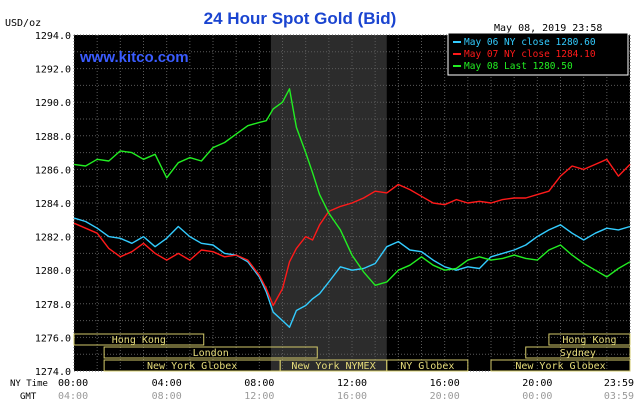 Image resolution: width=639 pixels, height=414 pixels. Describe the element at coordinates (445, 396) in the screenshot. I see `x-tick-label-gmt: 20:00` at that location.